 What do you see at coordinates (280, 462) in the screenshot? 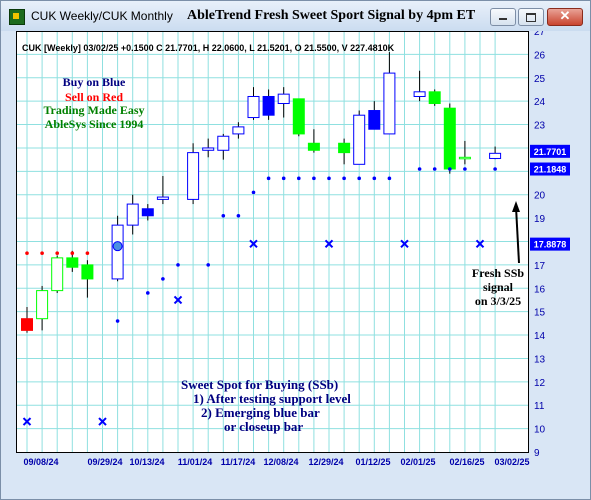
I see `x-tick-label: 12/08/24` at bounding box center [280, 462].